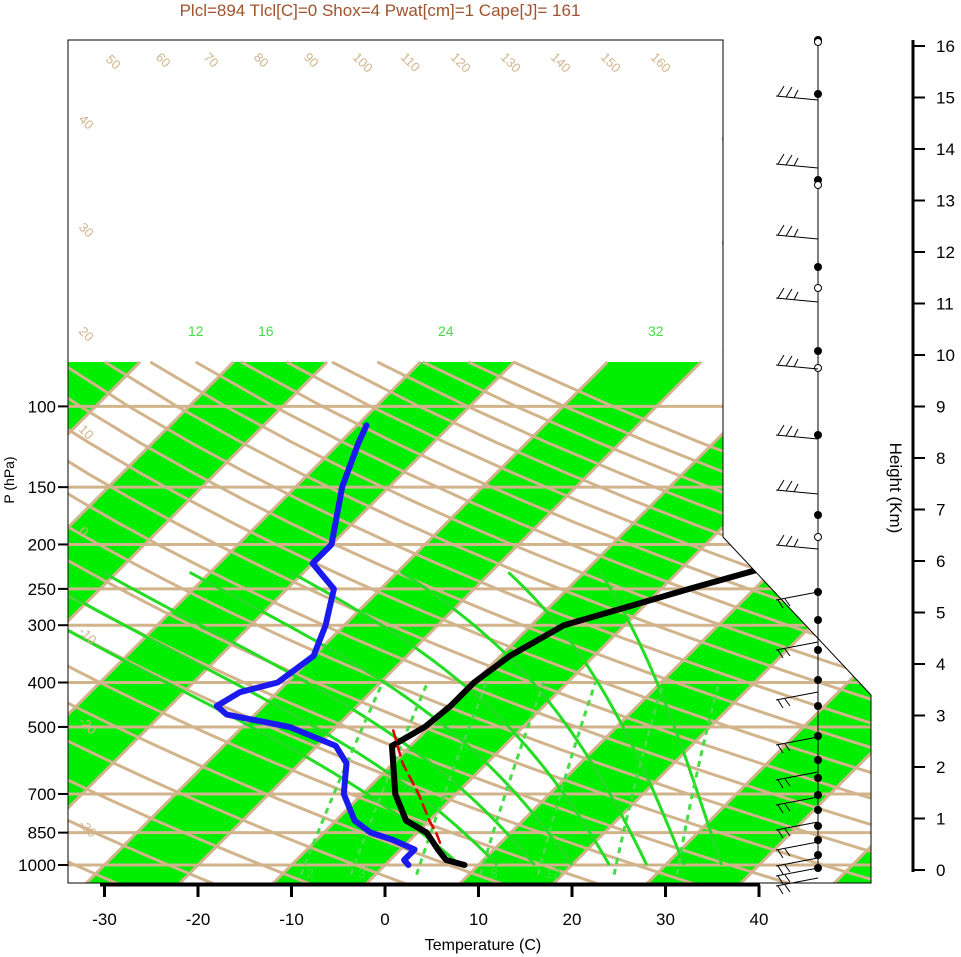 This screenshot has width=961, height=957. I want to click on wind-barb-column, so click(798, 465).